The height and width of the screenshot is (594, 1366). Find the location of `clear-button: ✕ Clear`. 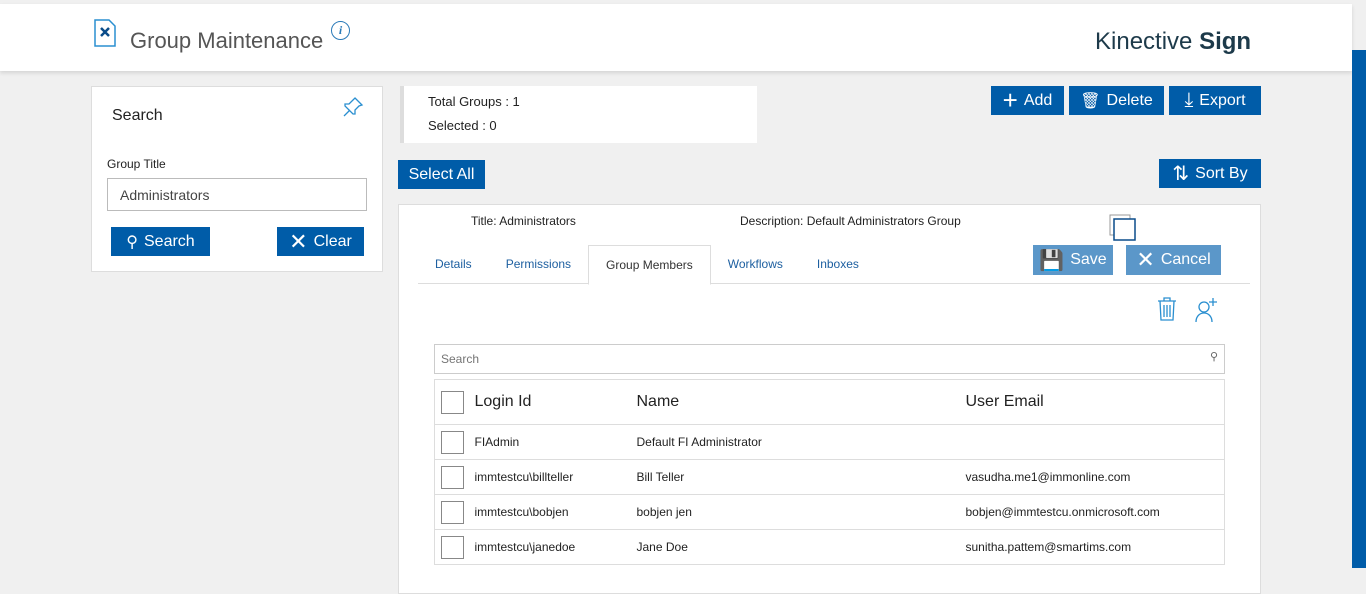

clear-button: ✕ Clear is located at coordinates (320, 241).